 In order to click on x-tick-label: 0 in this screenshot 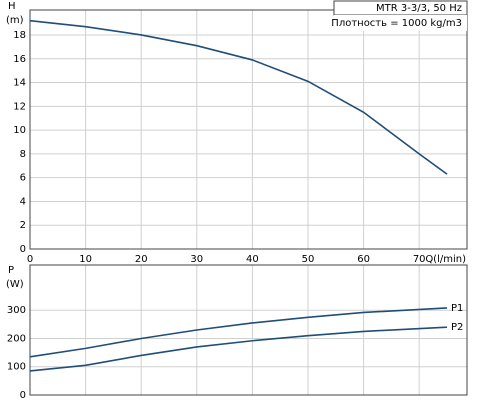, I will do `click(30, 259)`.